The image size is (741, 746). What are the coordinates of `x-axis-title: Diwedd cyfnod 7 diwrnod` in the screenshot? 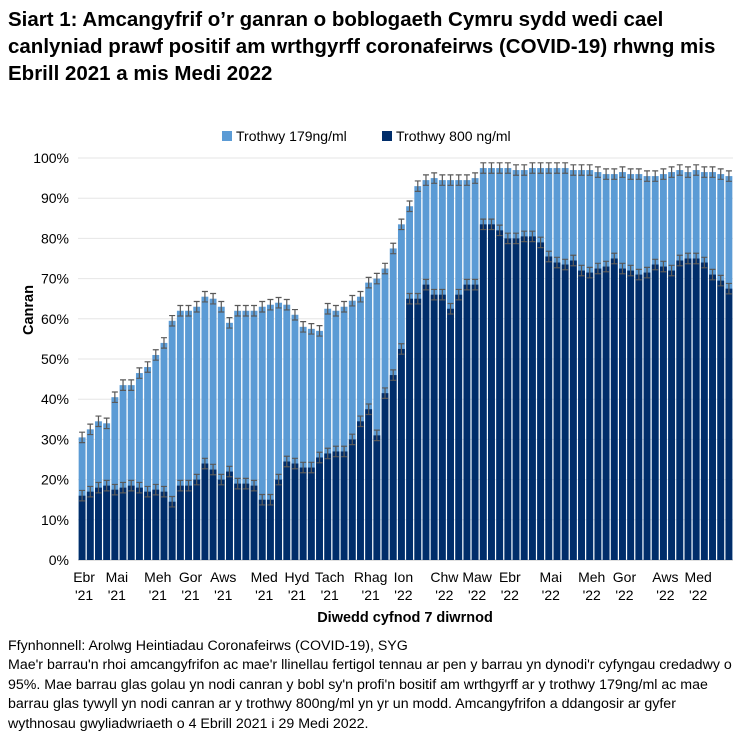 It's located at (405, 618).